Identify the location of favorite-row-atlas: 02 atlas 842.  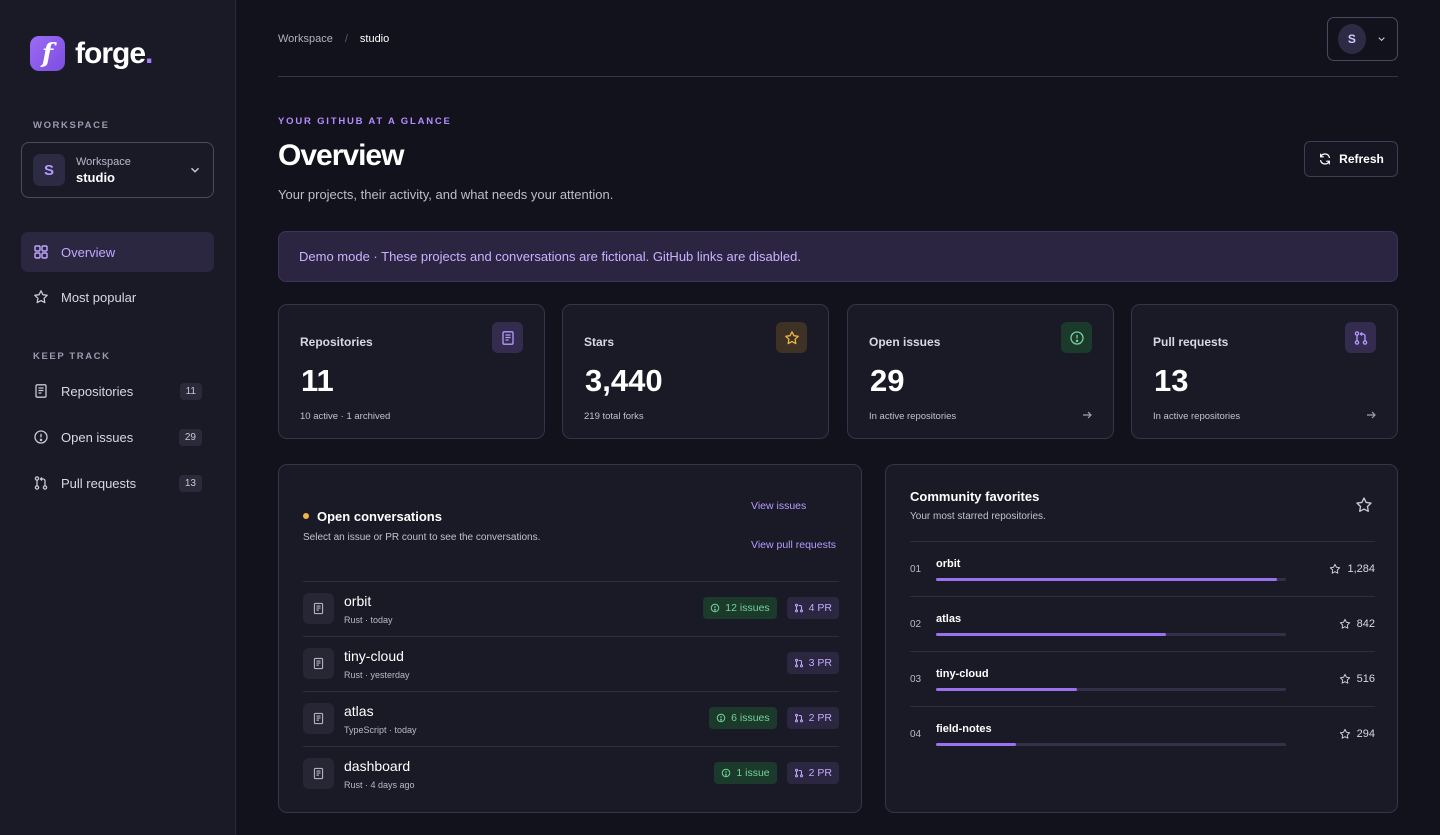
(1142, 623).